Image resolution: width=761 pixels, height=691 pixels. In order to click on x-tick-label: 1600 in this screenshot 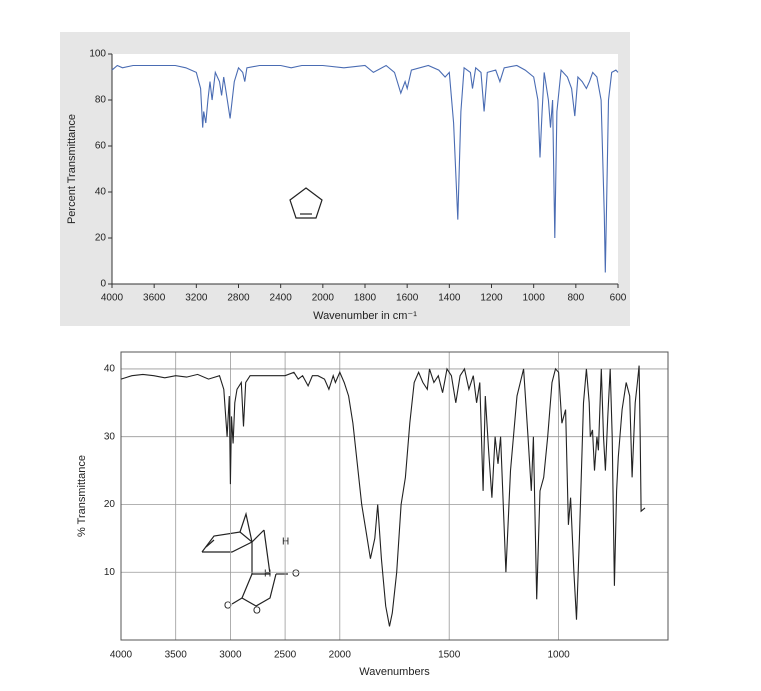, I will do `click(407, 298)`.